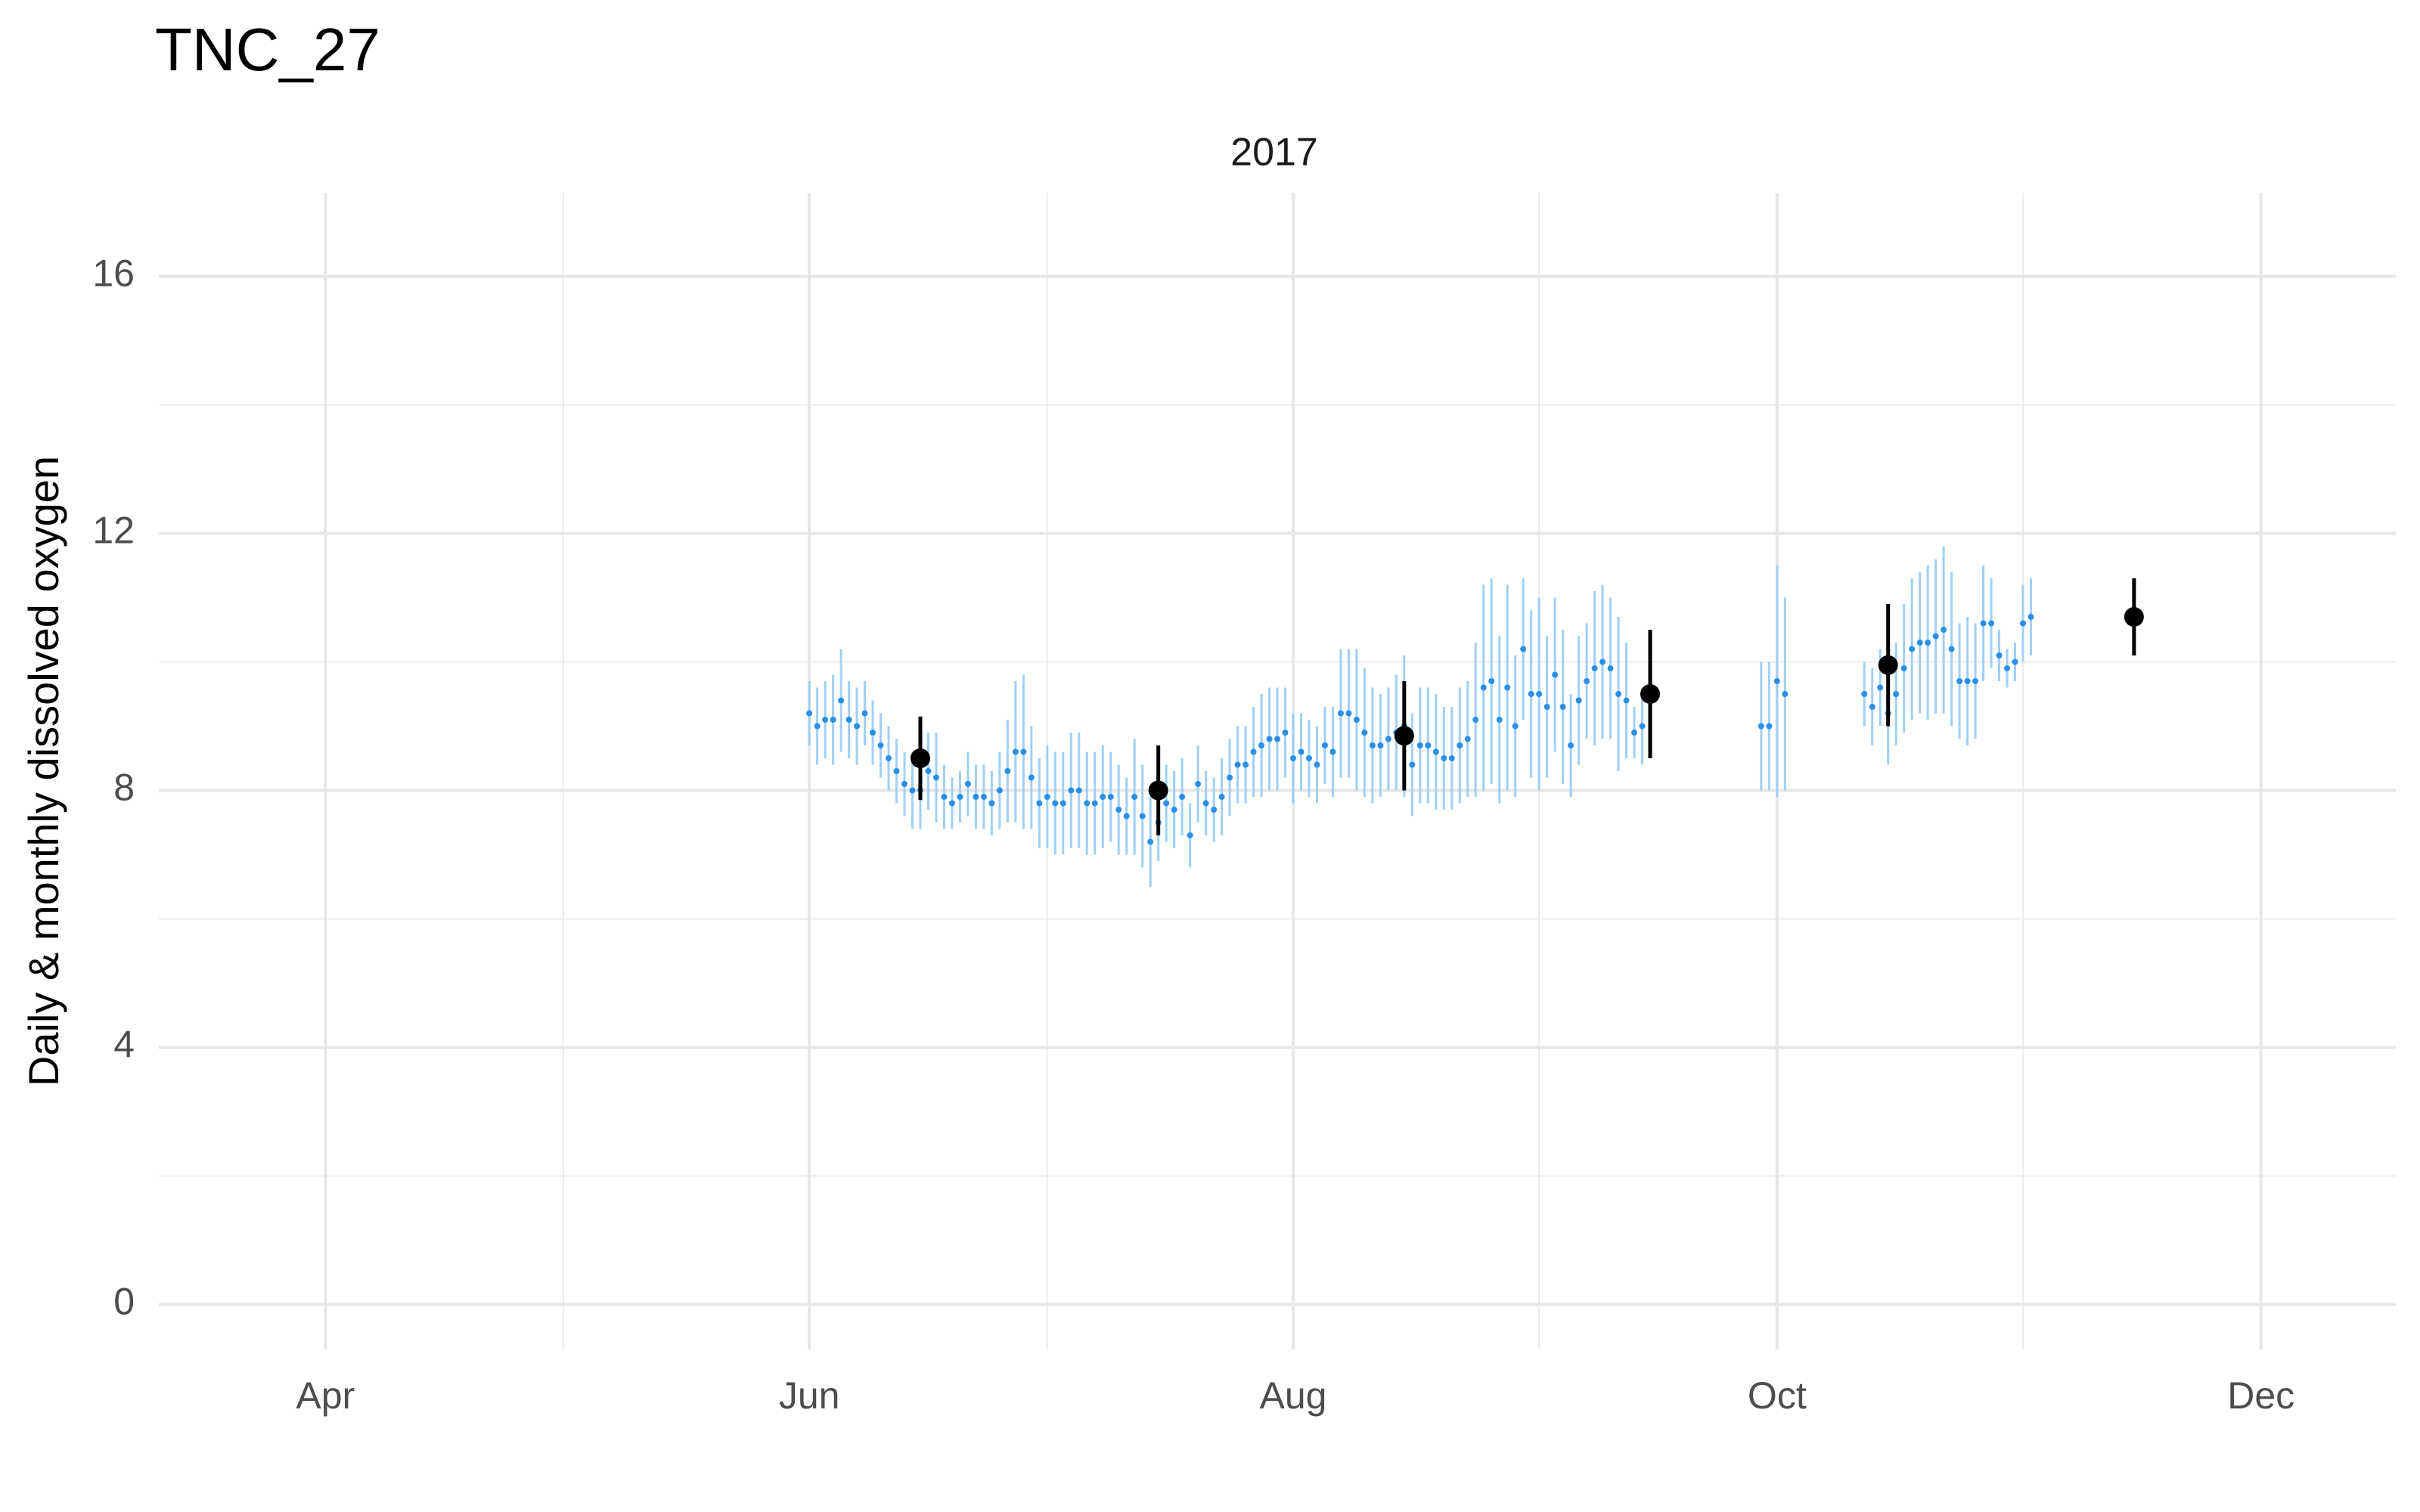 Image resolution: width=2420 pixels, height=1512 pixels. I want to click on y-tick-label: 8, so click(124, 788).